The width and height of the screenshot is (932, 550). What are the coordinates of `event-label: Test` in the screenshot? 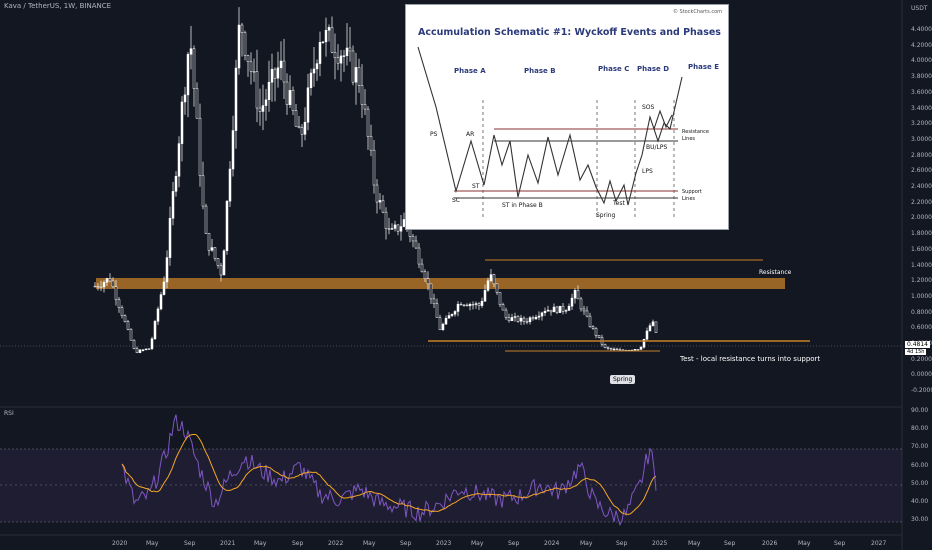 It's located at (618, 203).